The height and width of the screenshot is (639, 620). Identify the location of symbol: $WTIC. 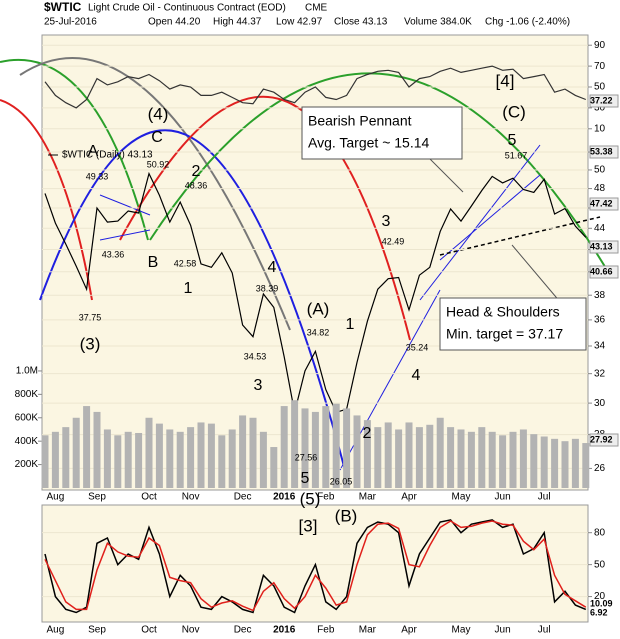
(63, 7).